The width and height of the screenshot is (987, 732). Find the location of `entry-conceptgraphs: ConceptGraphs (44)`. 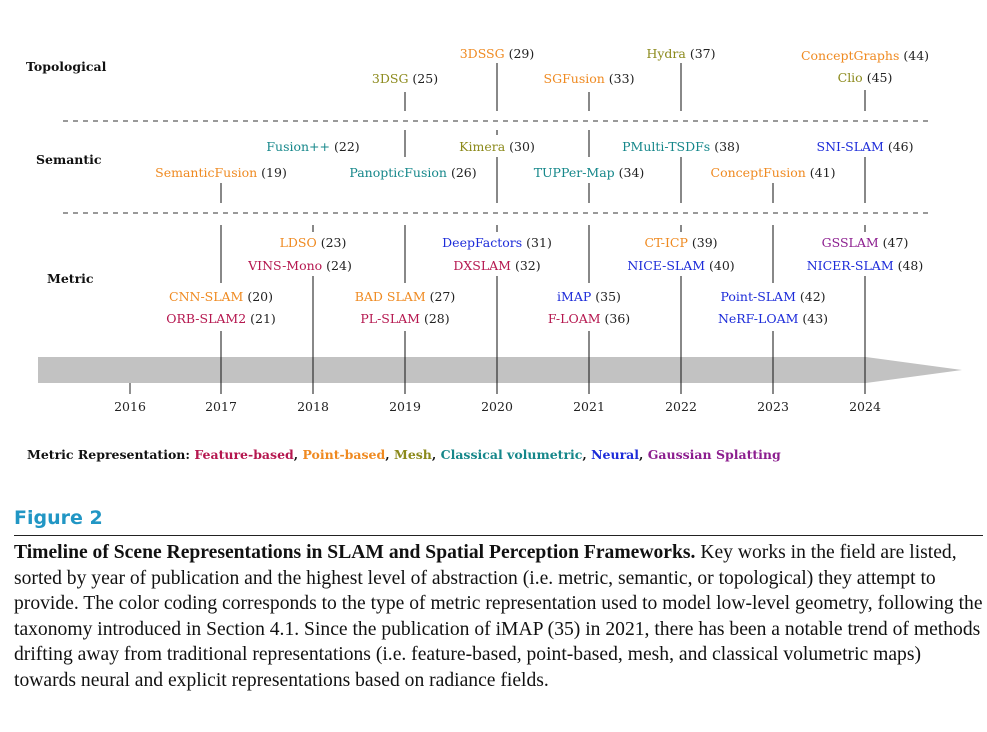

entry-conceptgraphs: ConceptGraphs (44) is located at coordinates (865, 55).